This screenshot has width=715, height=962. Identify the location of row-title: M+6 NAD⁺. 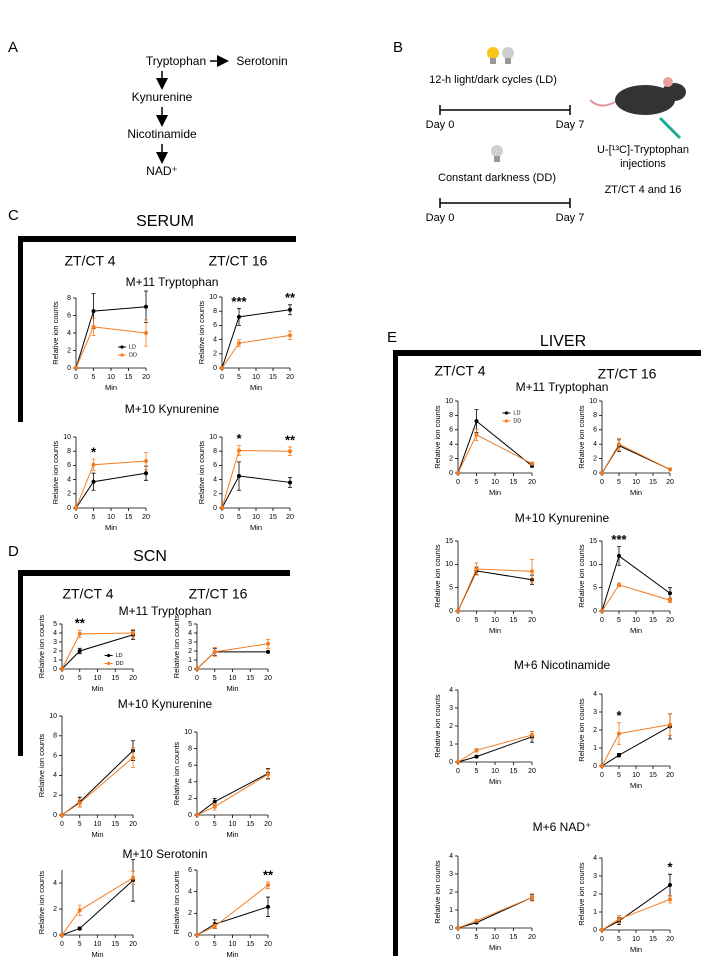
(562, 827).